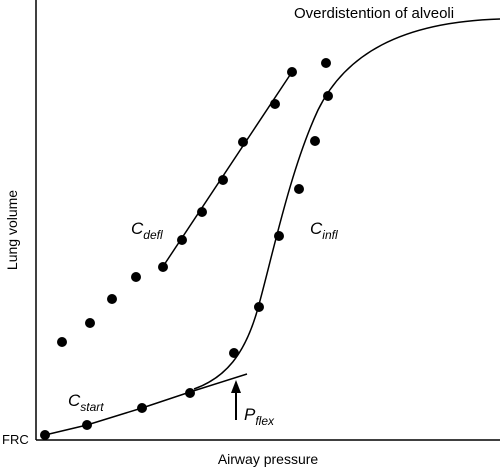  What do you see at coordinates (265, 421) in the screenshot?
I see `p-flex-sub: flex` at bounding box center [265, 421].